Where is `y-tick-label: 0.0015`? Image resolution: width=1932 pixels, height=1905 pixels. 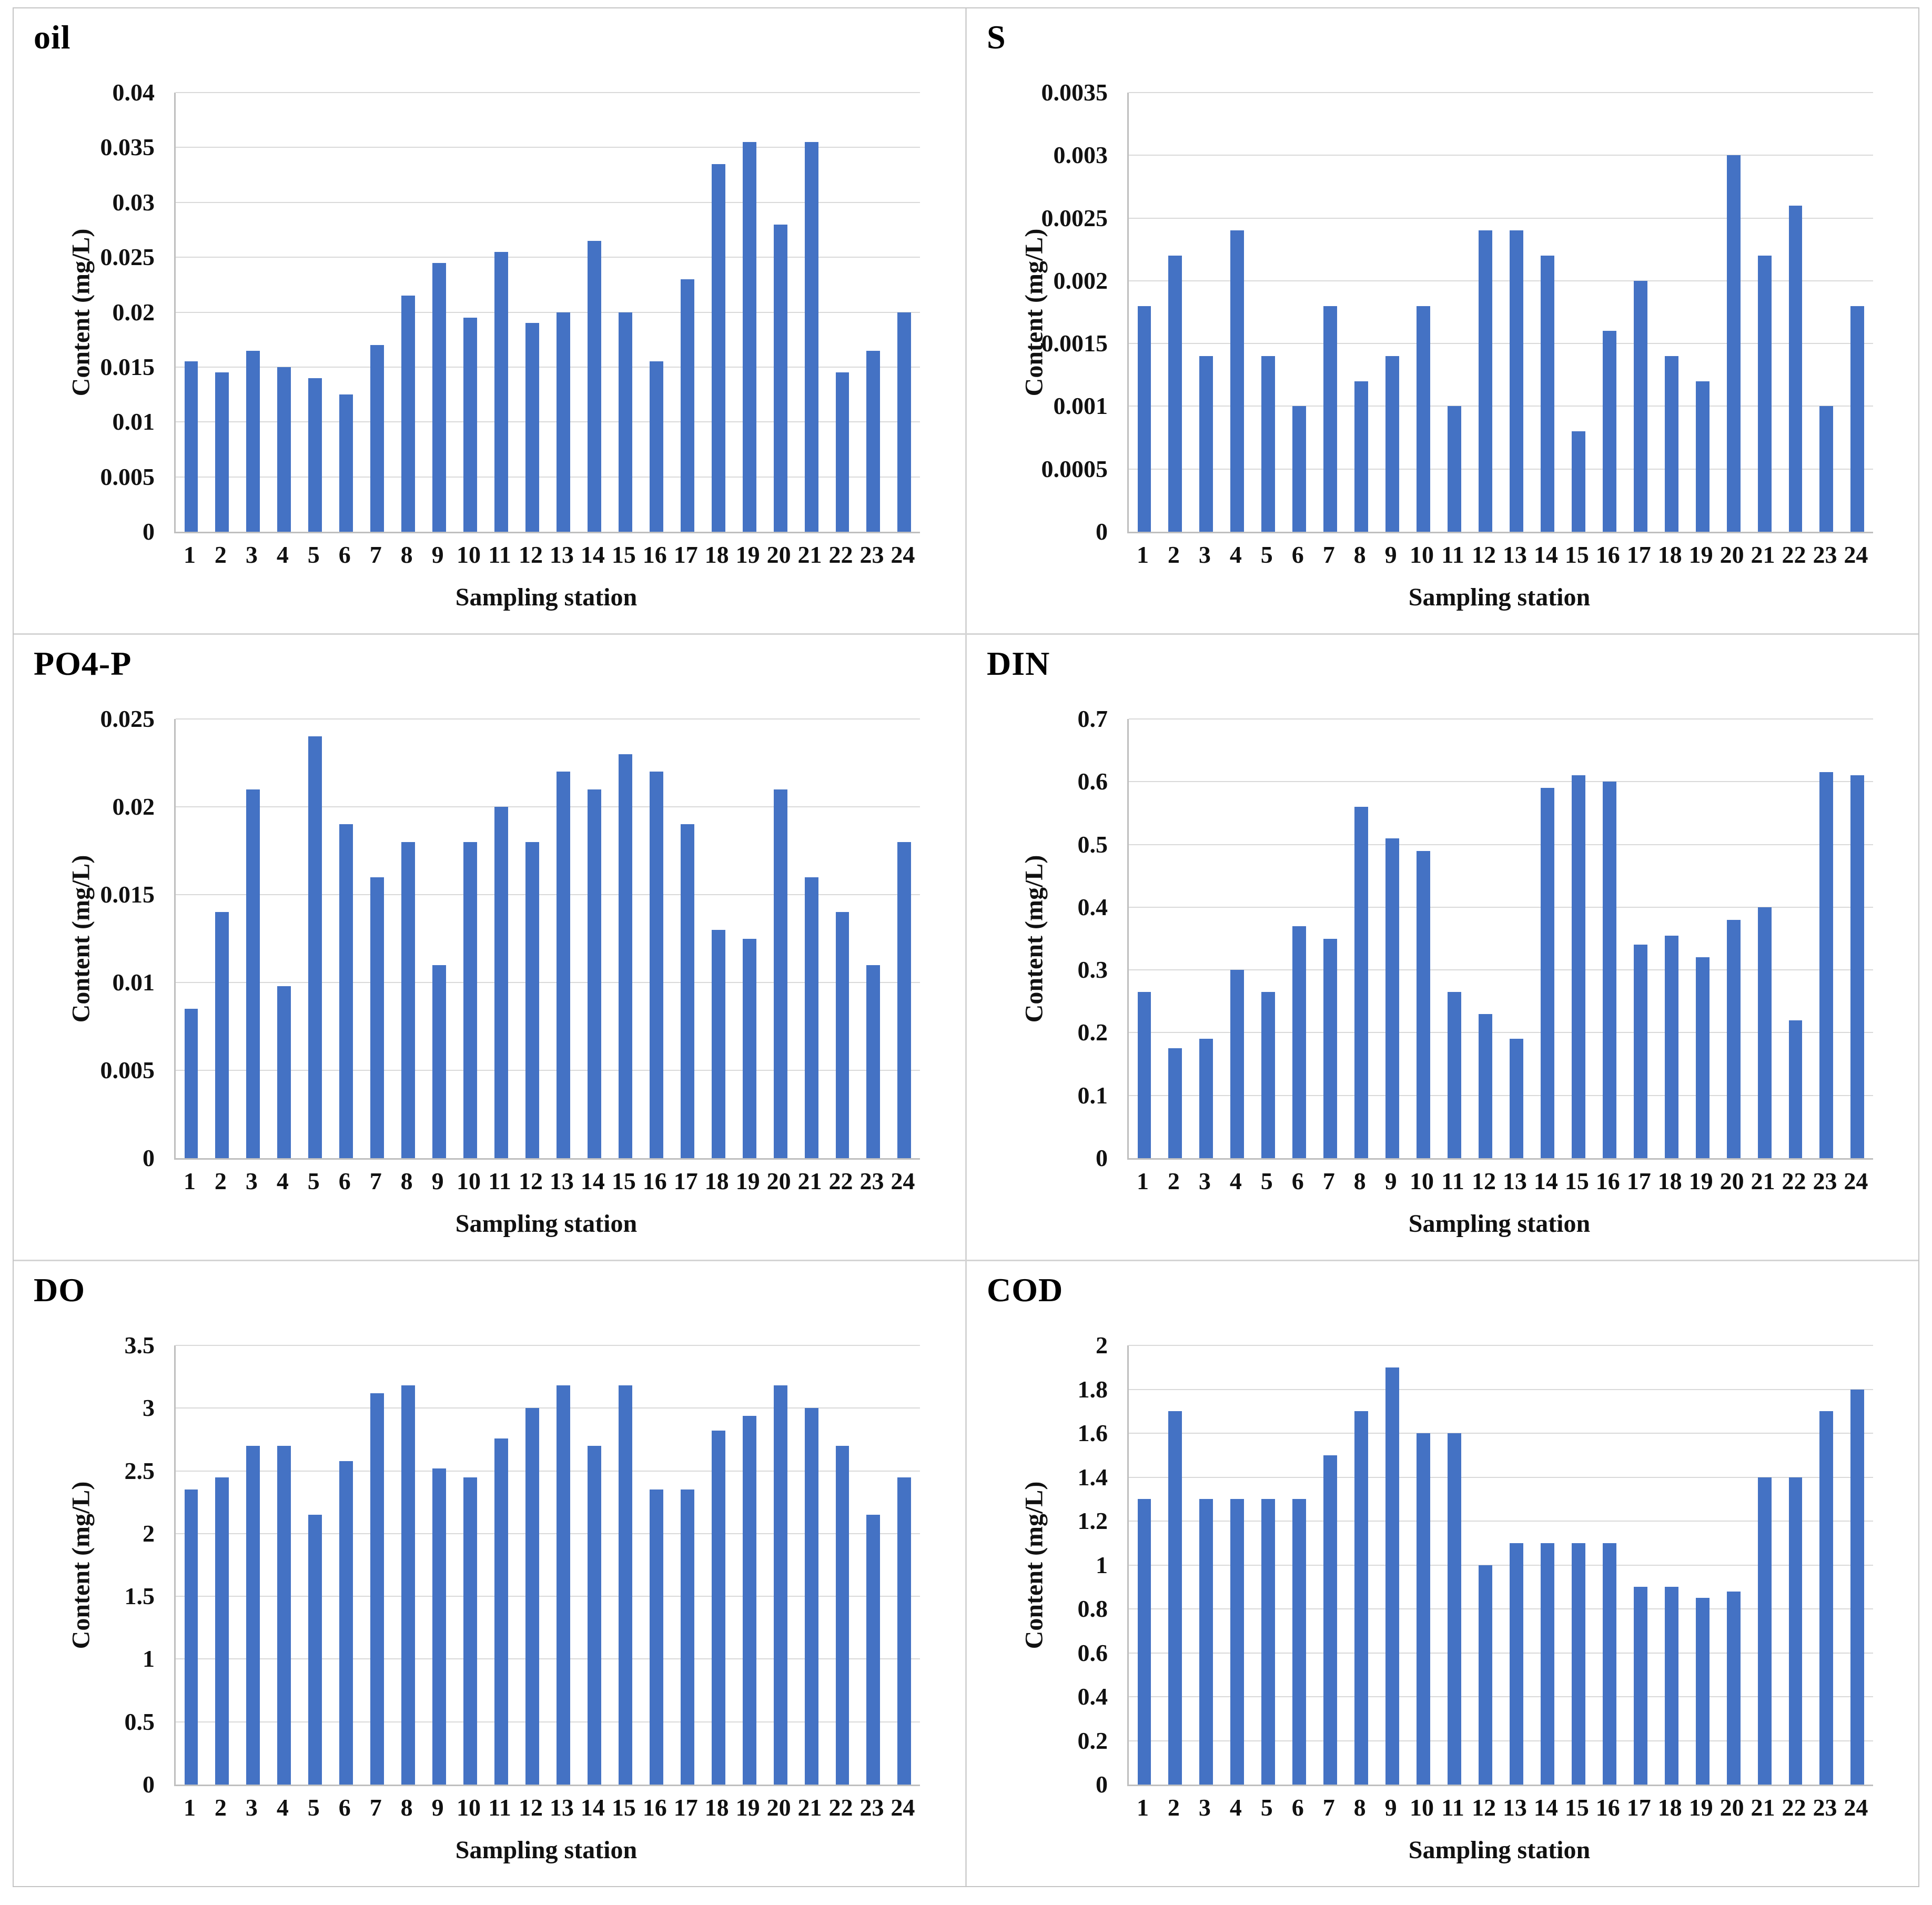
y-tick-label: 0.0015 is located at coordinates (1074, 344).